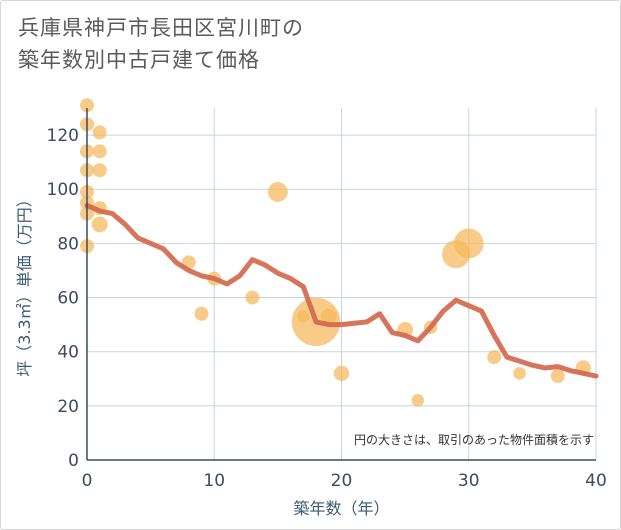  I want to click on y-tick-label: 80, so click(68, 244).